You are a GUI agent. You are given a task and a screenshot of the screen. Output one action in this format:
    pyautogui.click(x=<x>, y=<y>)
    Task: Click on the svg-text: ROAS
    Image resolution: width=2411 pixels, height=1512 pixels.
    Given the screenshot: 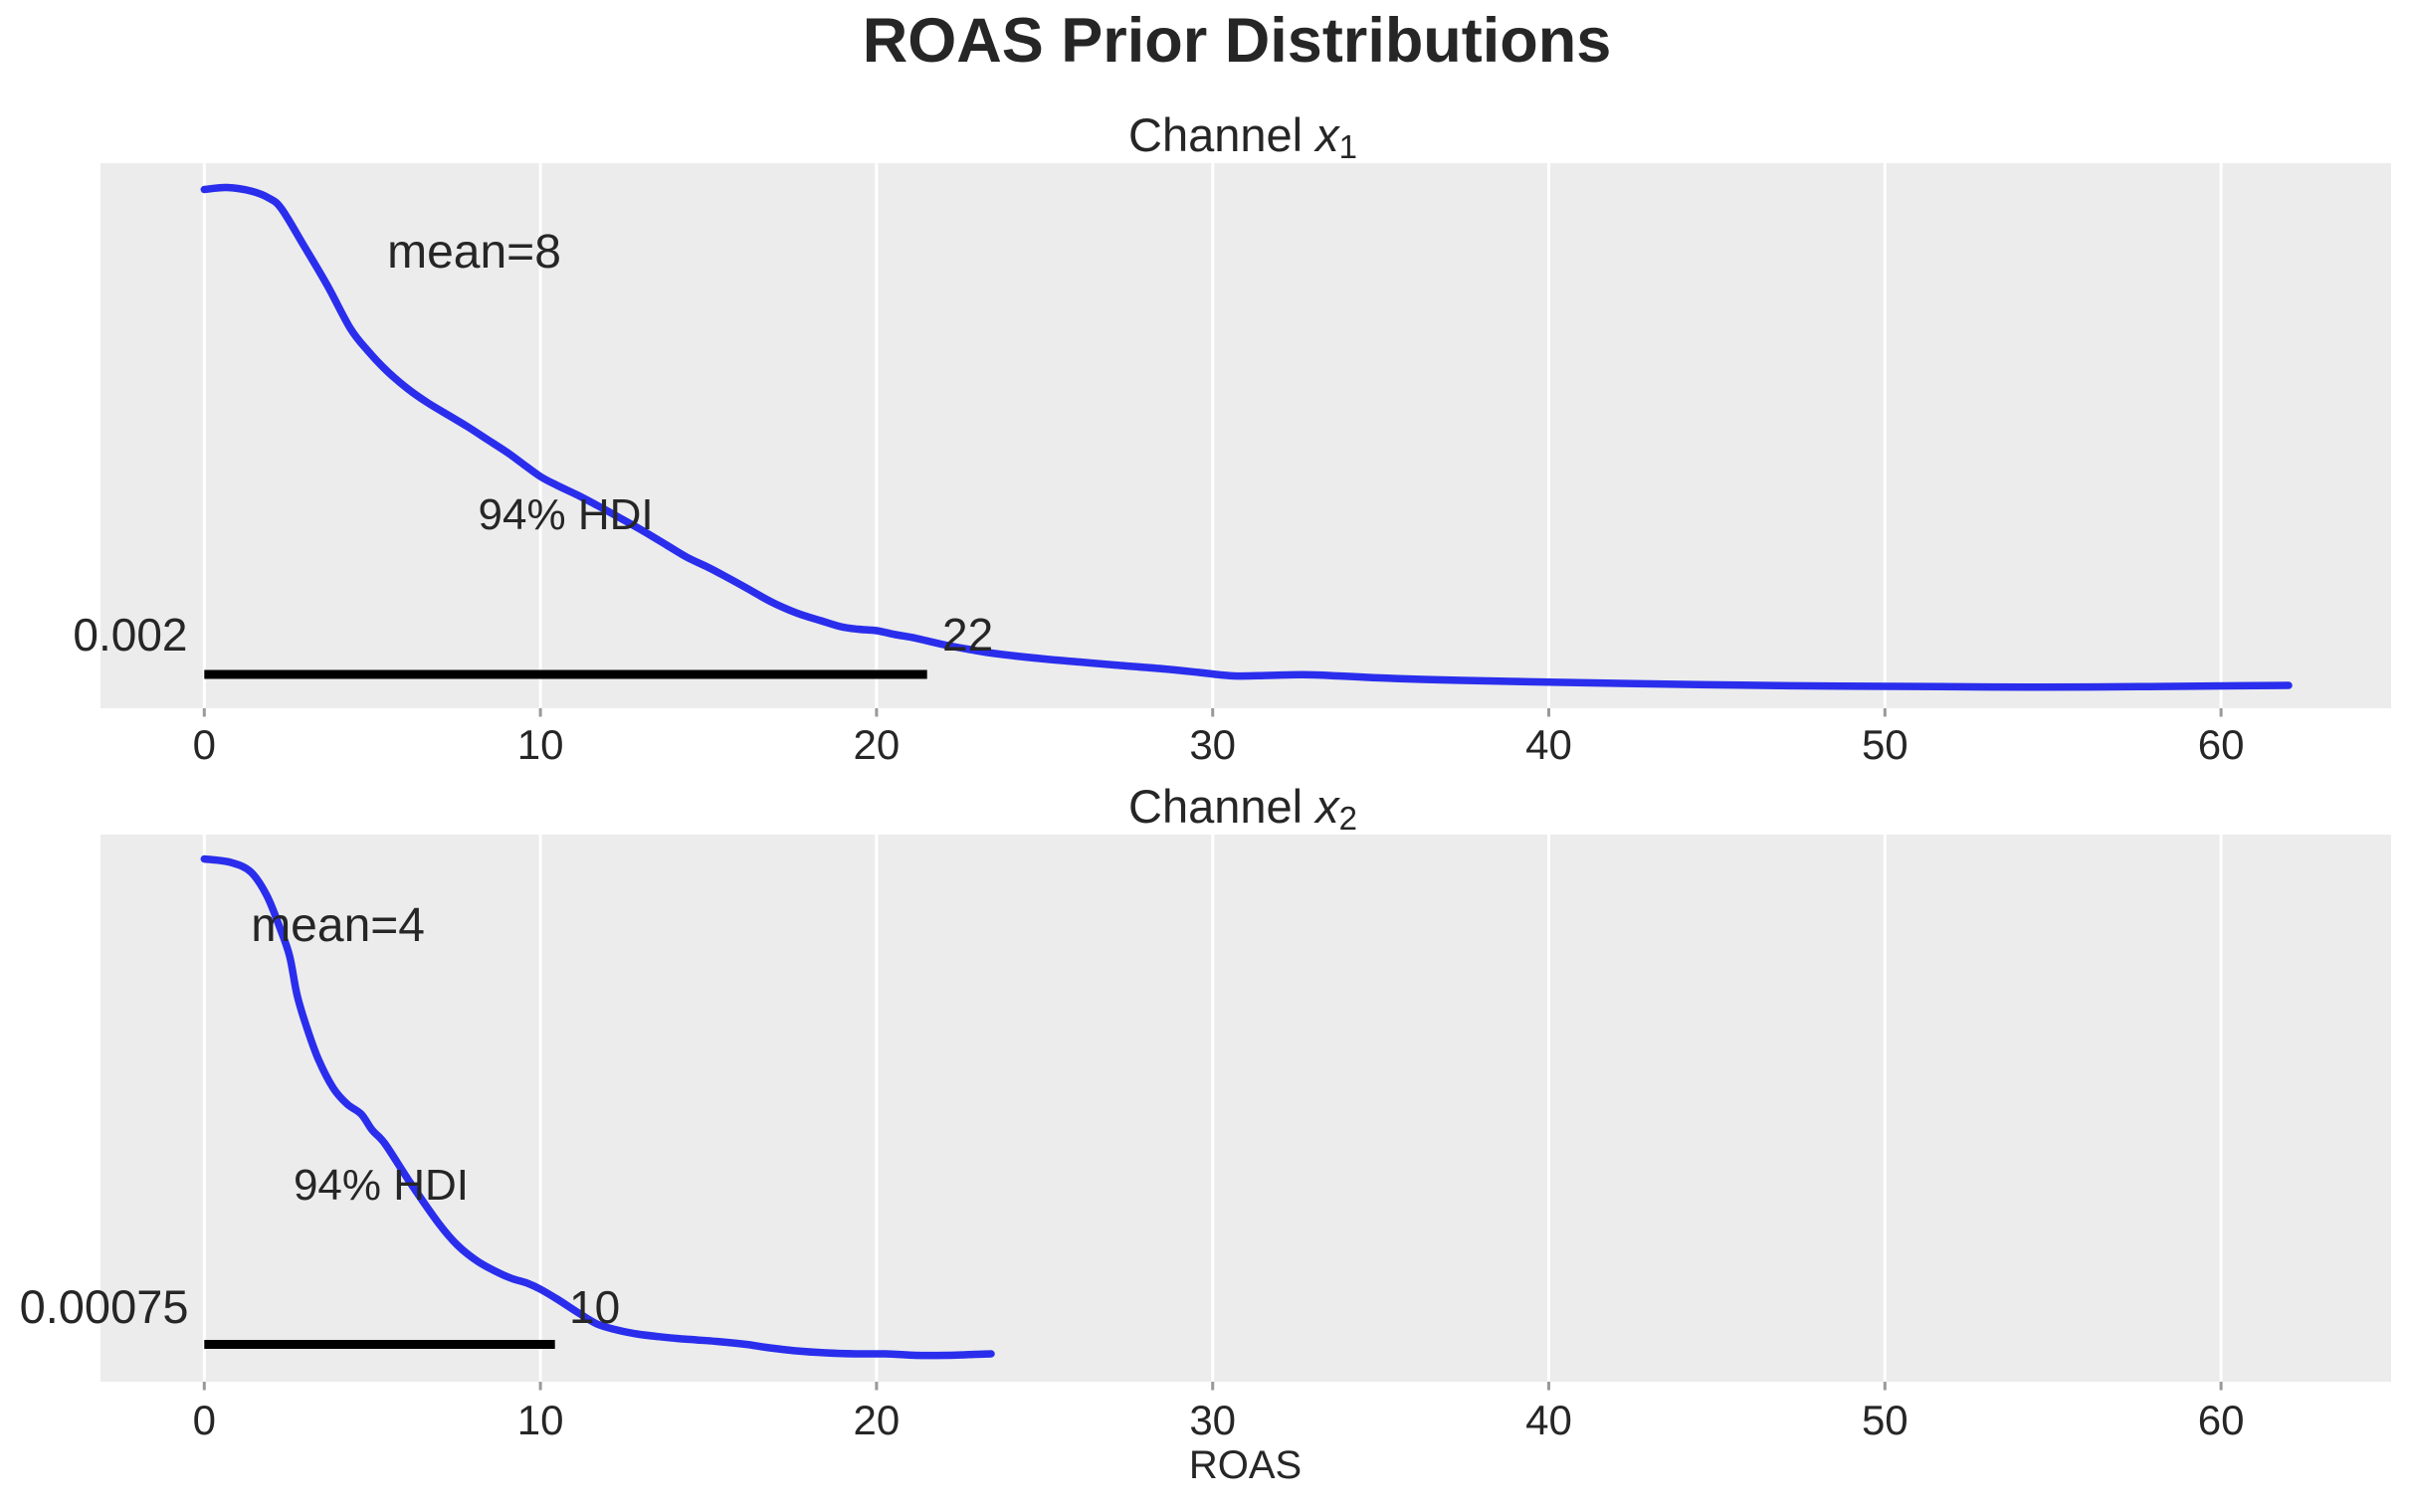 What is the action you would take?
    pyautogui.click(x=1245, y=1465)
    